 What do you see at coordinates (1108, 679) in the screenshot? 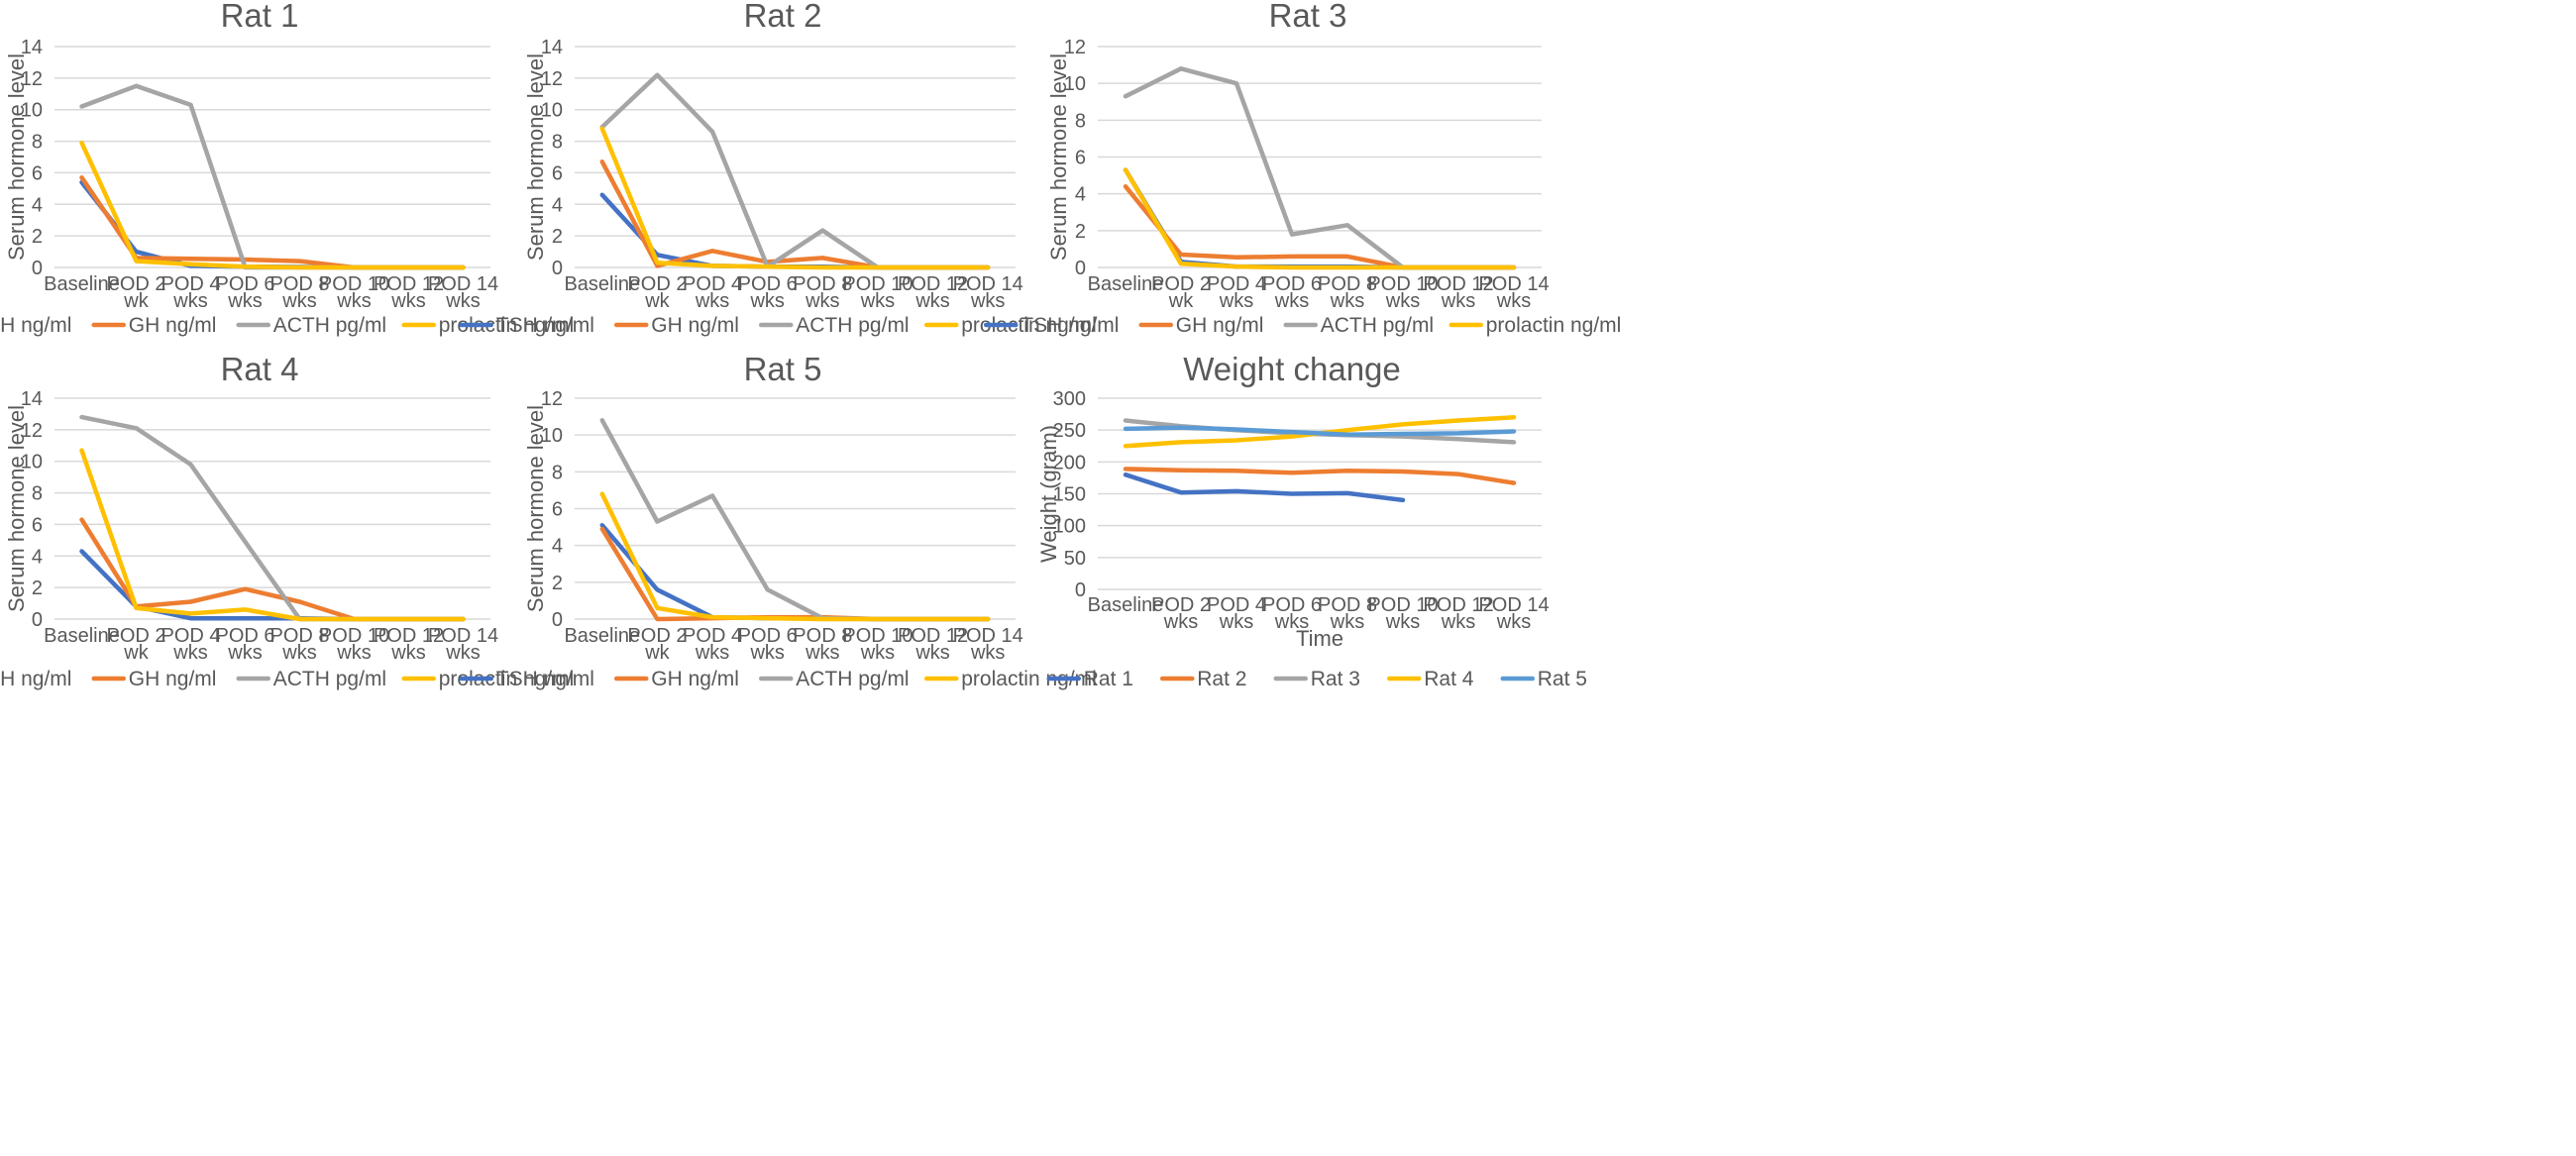
I see `legend-label: Rat 1` at bounding box center [1108, 679].